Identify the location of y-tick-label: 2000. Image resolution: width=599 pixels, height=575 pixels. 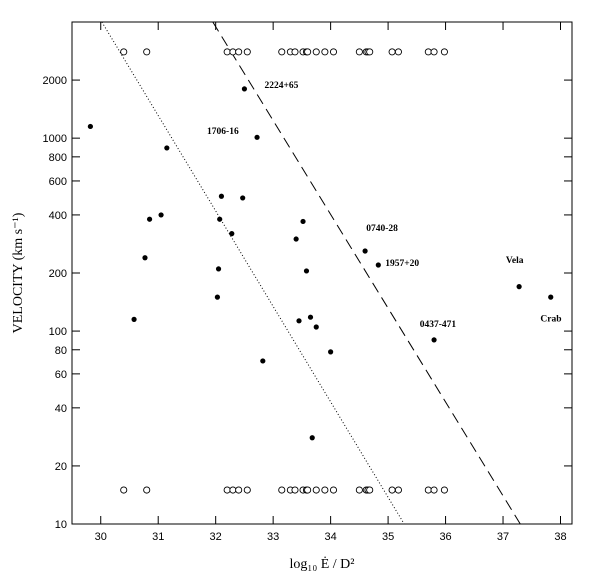
(55, 81).